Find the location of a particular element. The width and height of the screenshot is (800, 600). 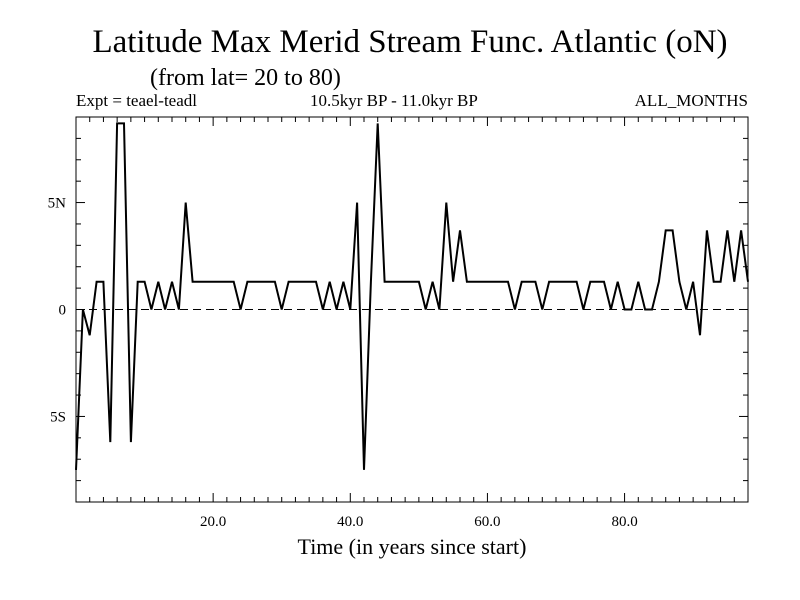

y-tick-label: 5N is located at coordinates (57, 204).